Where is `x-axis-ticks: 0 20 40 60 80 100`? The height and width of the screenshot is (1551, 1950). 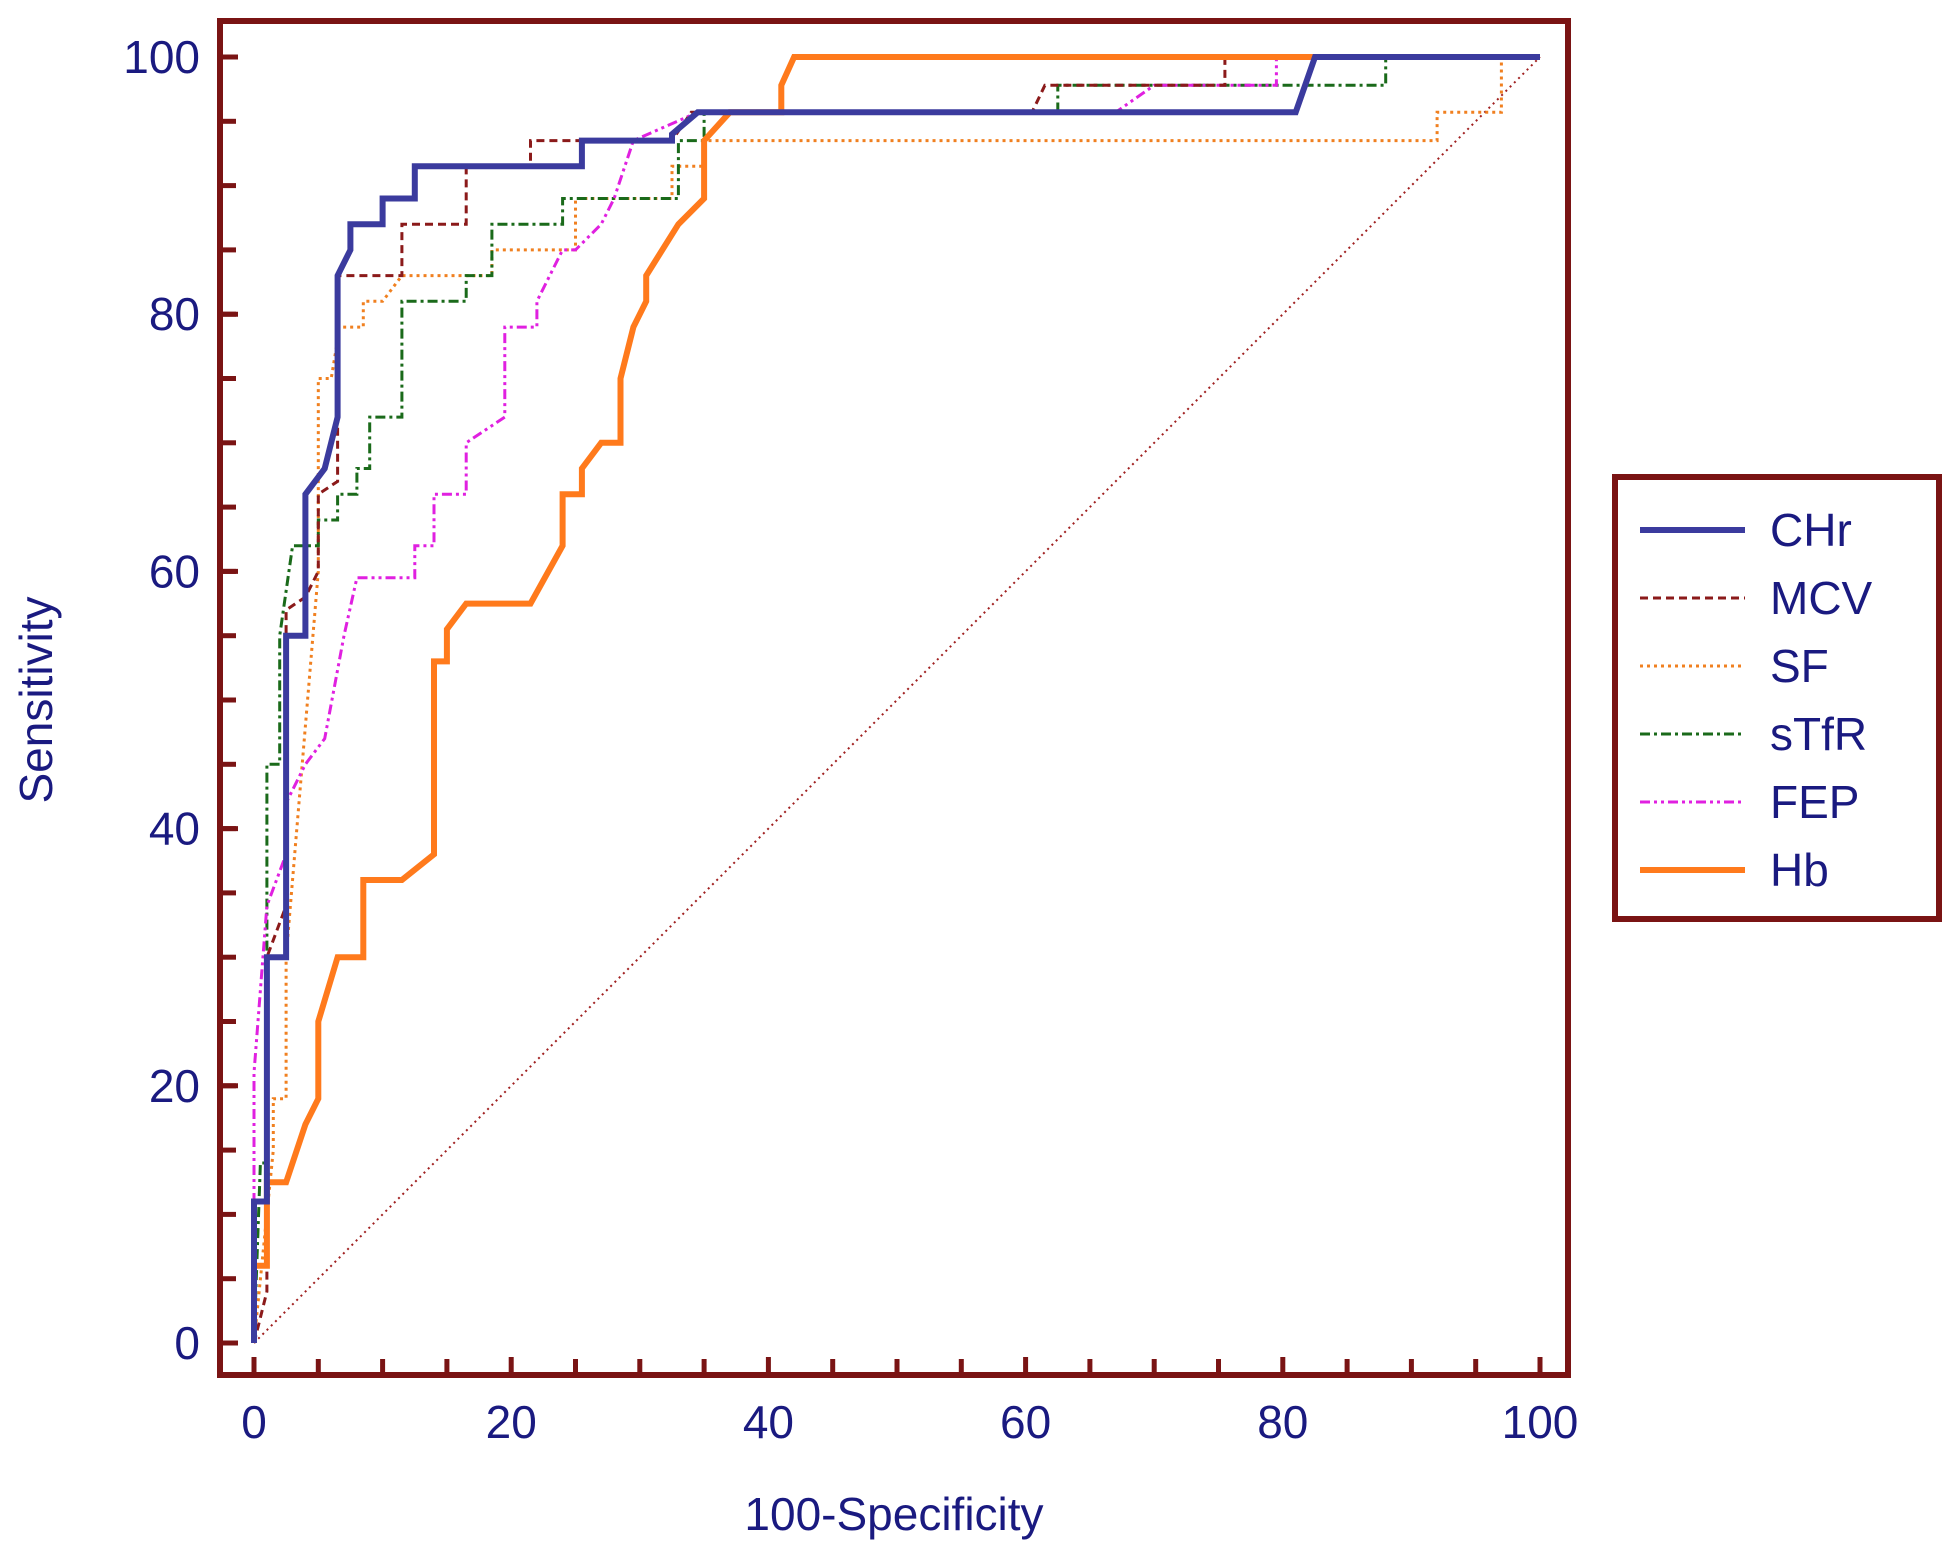
x-axis-ticks: 0 20 40 60 80 100 is located at coordinates (909, 1402).